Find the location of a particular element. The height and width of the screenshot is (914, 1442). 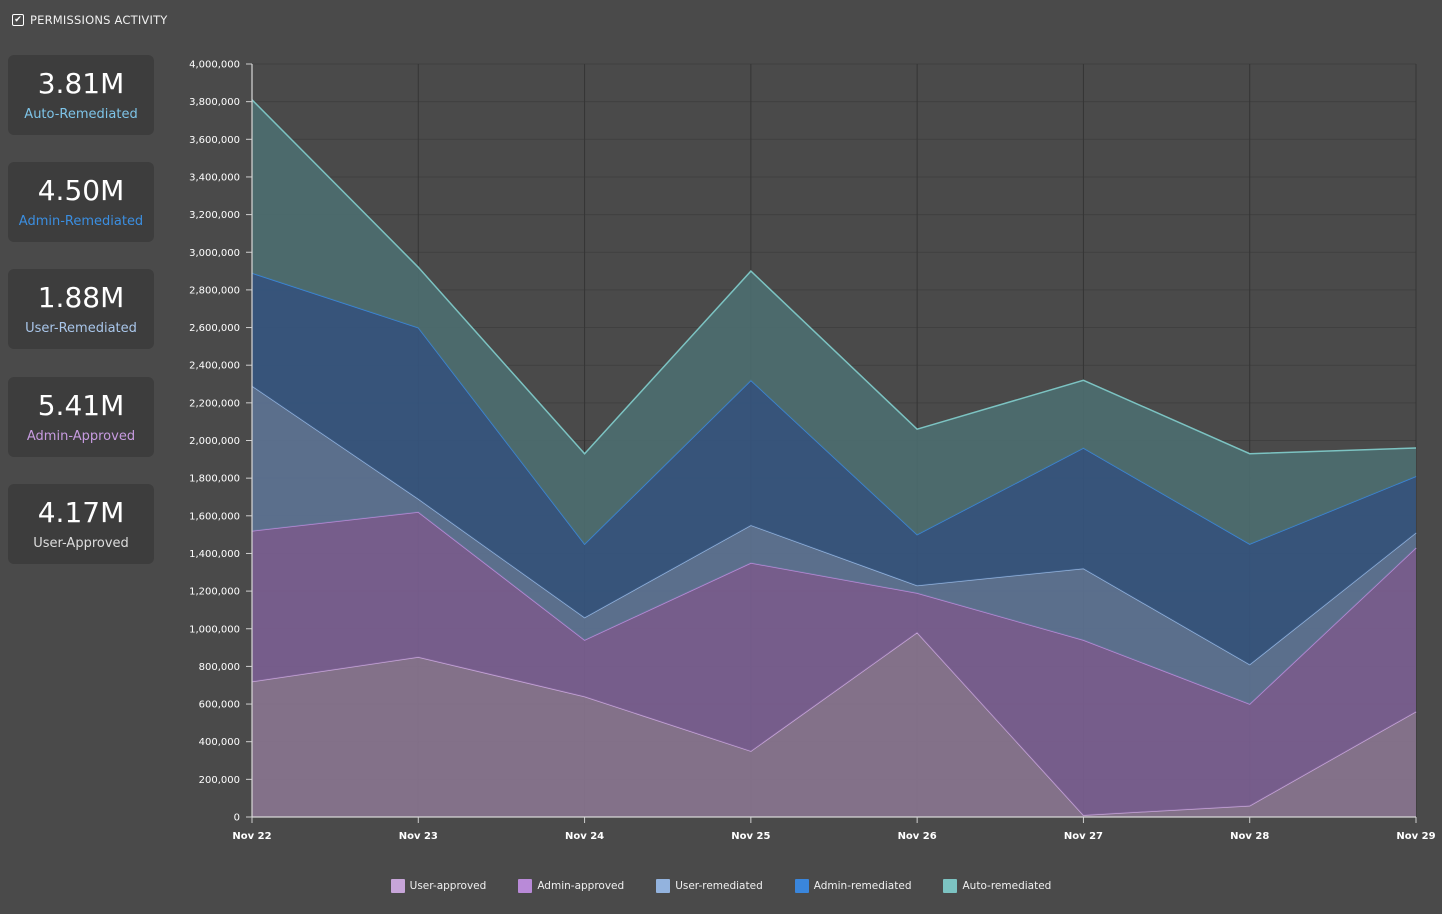

legend-item-auto-remediated: Auto-remediated is located at coordinates (997, 886).